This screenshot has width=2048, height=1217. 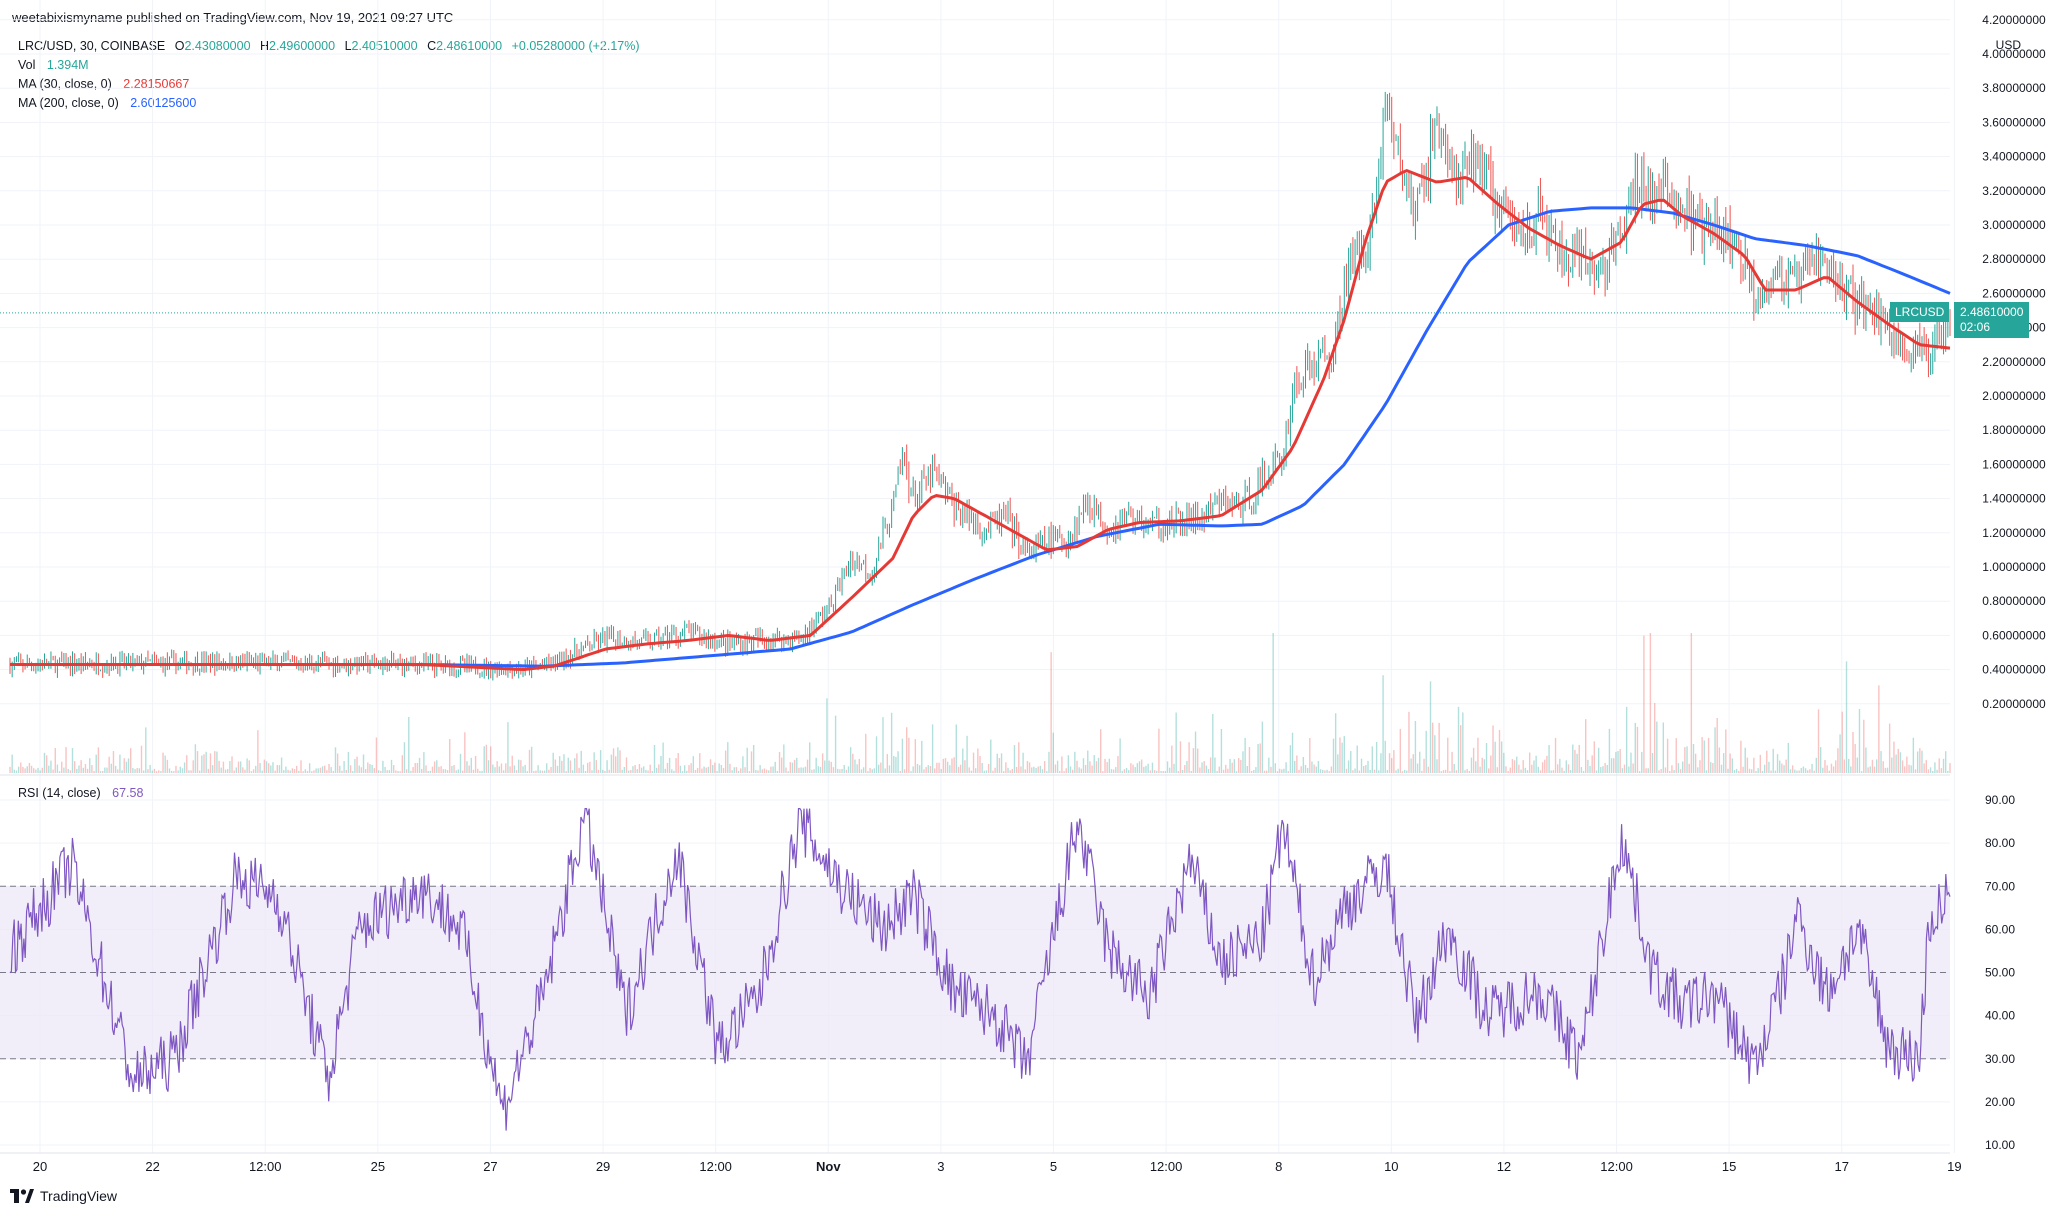 I want to click on price-tick-label: 1.40000000, so click(x=2014, y=499).